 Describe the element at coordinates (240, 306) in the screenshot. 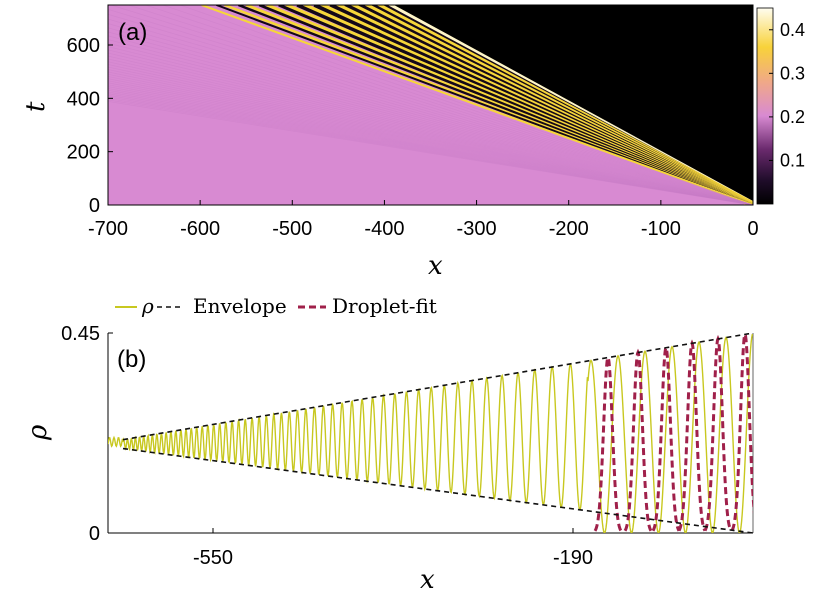

I see `legend-envelope-label: Envelope` at that location.